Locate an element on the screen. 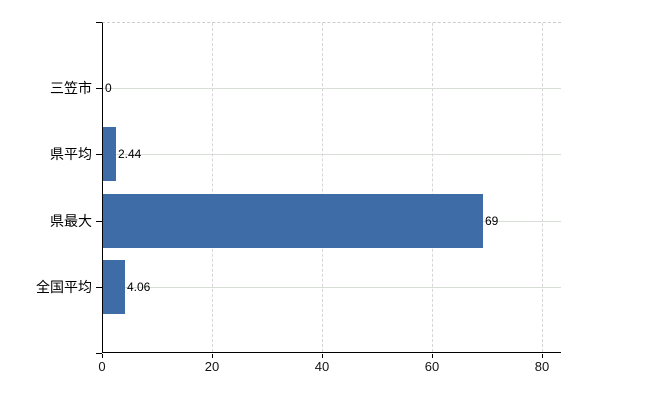 The width and height of the screenshot is (650, 400). value-label: 69 is located at coordinates (492, 221).